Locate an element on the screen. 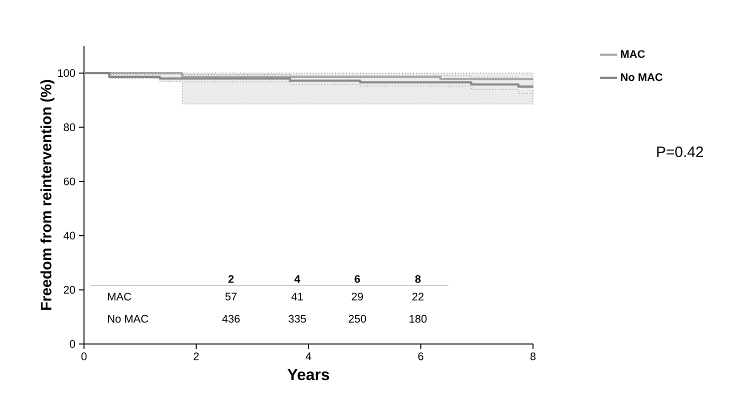  y-tick-label: 40 is located at coordinates (70, 236).